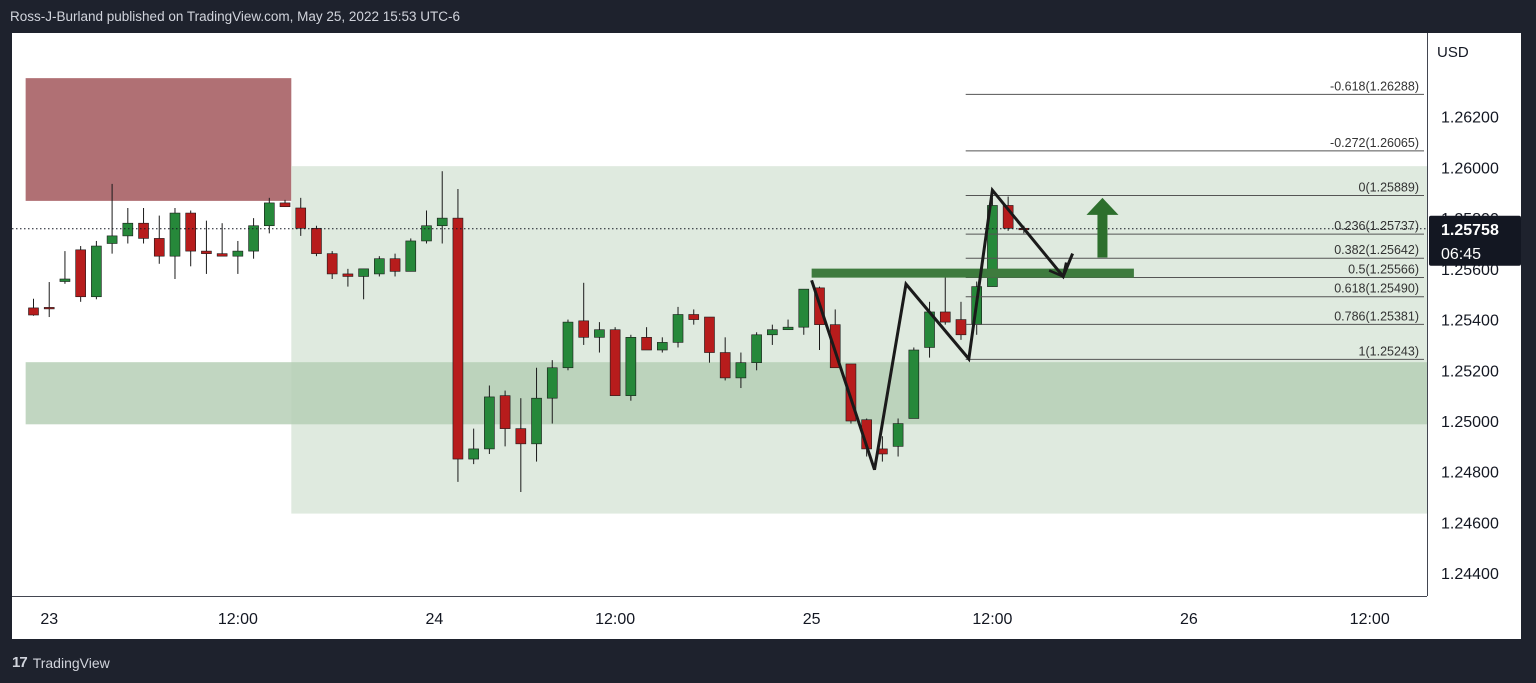 The height and width of the screenshot is (683, 1536). Describe the element at coordinates (1461, 254) in the screenshot. I see `countdown-timer: 06:45` at that location.